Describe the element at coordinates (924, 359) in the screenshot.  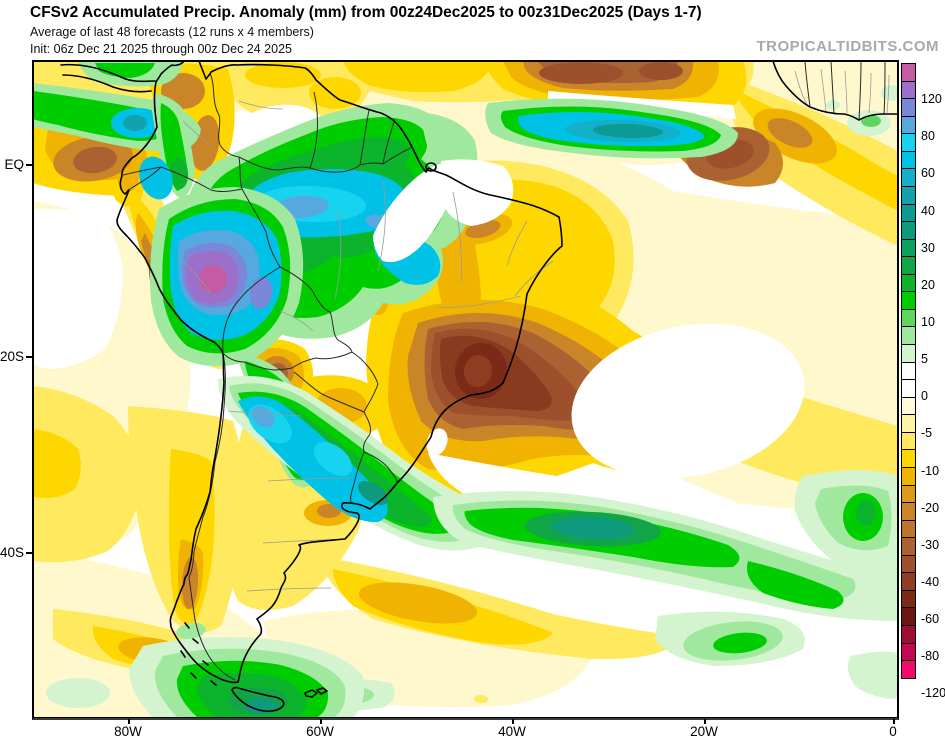
I see `colorbar-tick-label: 5` at that location.